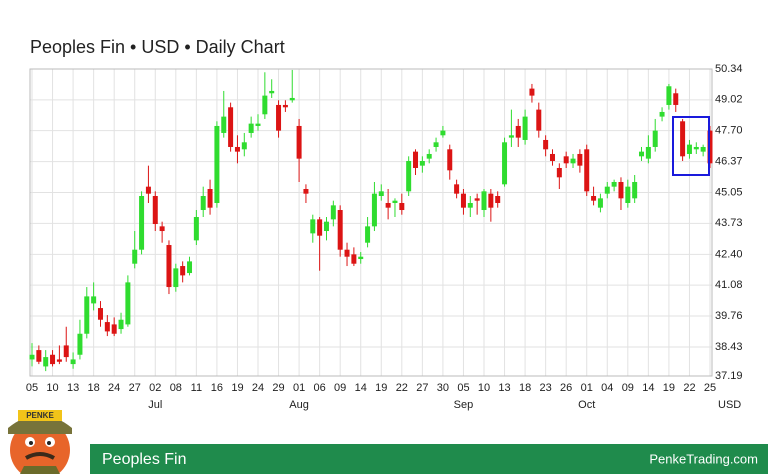 The height and width of the screenshot is (474, 768). What do you see at coordinates (729, 254) in the screenshot?
I see `y-tick-label: 42.40` at bounding box center [729, 254].